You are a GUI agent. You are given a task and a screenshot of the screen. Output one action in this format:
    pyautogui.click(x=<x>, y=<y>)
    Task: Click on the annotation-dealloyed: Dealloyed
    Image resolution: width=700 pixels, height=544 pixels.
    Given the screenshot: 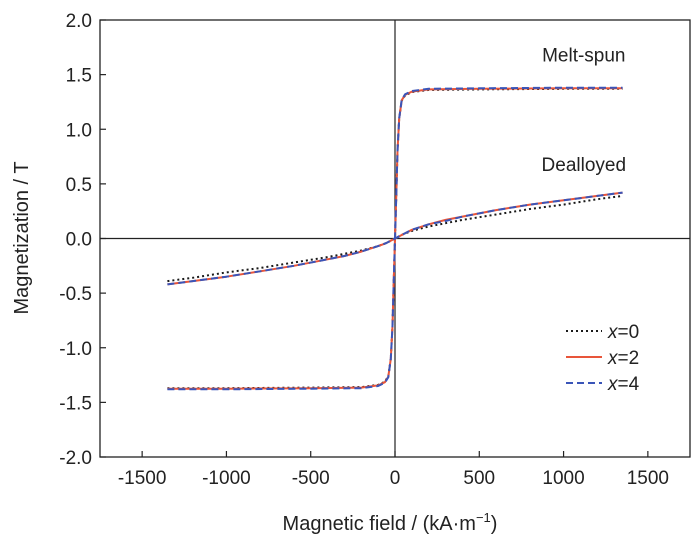 What is the action you would take?
    pyautogui.click(x=584, y=165)
    